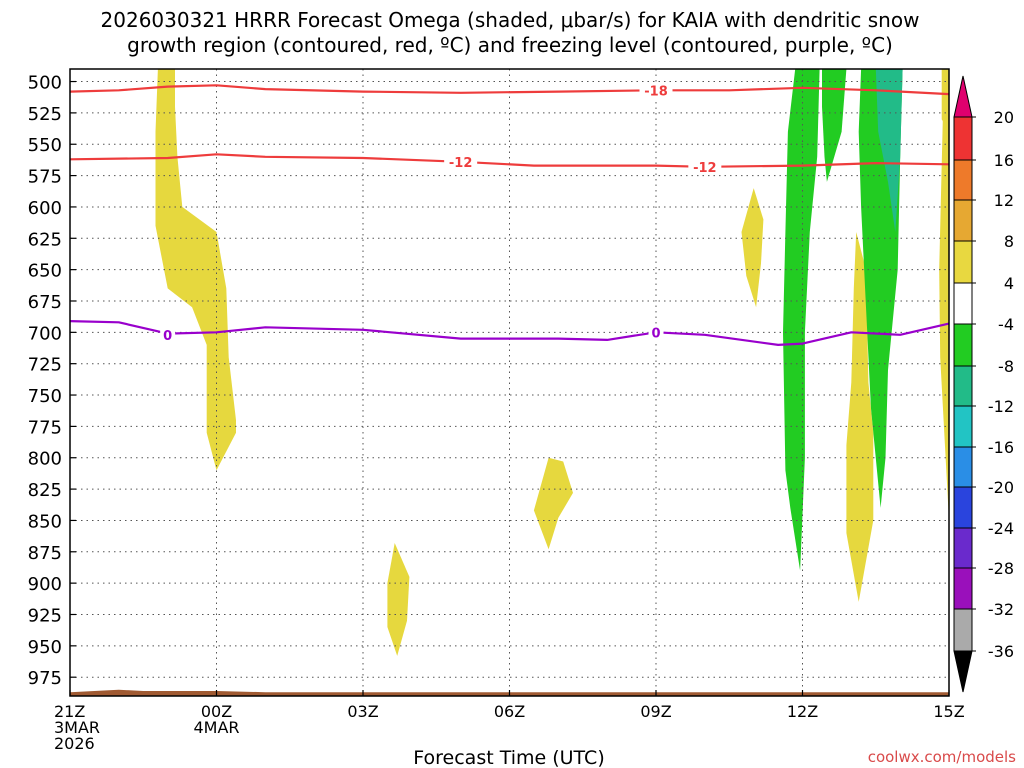  Describe the element at coordinates (45, 396) in the screenshot. I see `y-tick-label-750: 750` at that location.